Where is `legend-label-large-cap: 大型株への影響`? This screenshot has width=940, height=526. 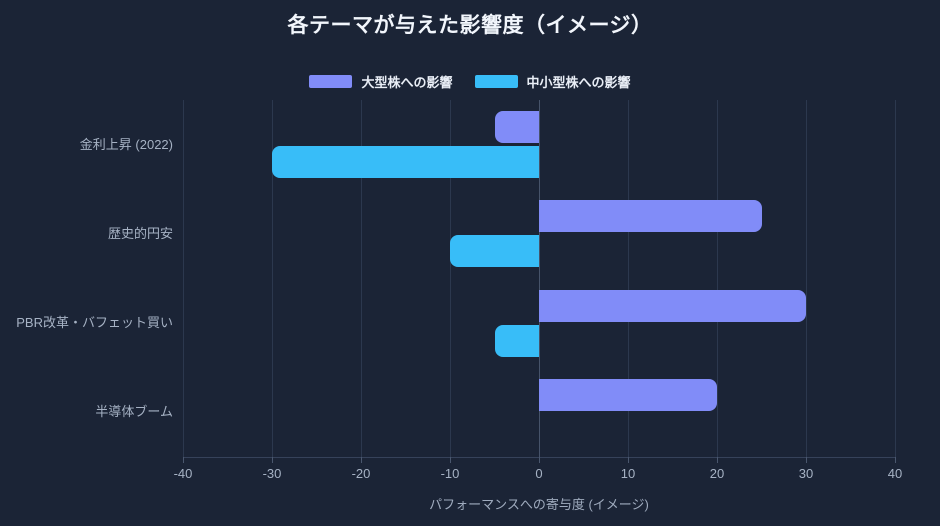 legend-label-large-cap: 大型株への影響 is located at coordinates (407, 82).